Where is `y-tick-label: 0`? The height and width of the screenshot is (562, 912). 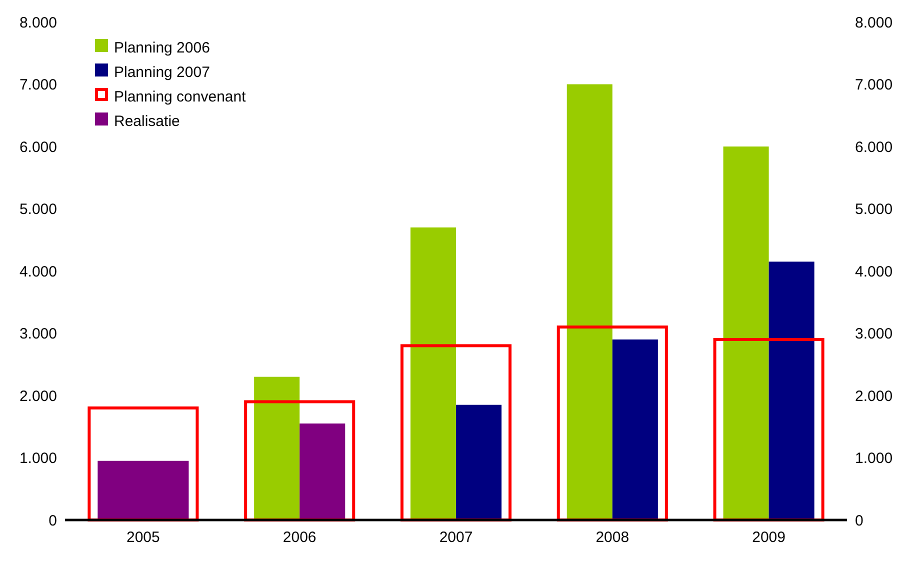 y-tick-label: 0 is located at coordinates (52, 521).